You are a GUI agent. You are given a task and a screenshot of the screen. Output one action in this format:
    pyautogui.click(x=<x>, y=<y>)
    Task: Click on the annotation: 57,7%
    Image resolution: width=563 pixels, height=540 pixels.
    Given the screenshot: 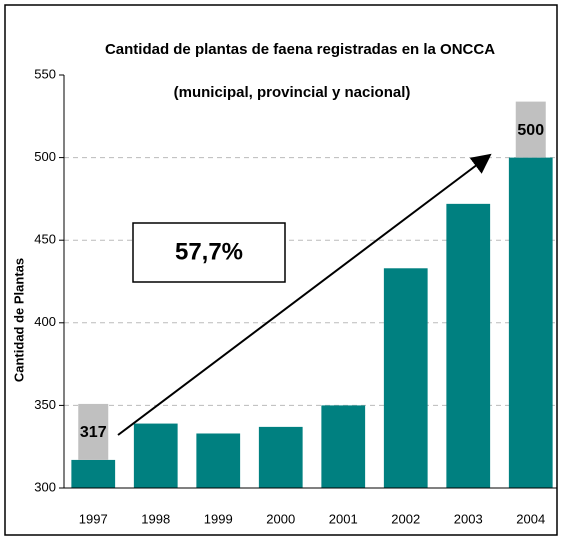 What is the action you would take?
    pyautogui.click(x=209, y=251)
    